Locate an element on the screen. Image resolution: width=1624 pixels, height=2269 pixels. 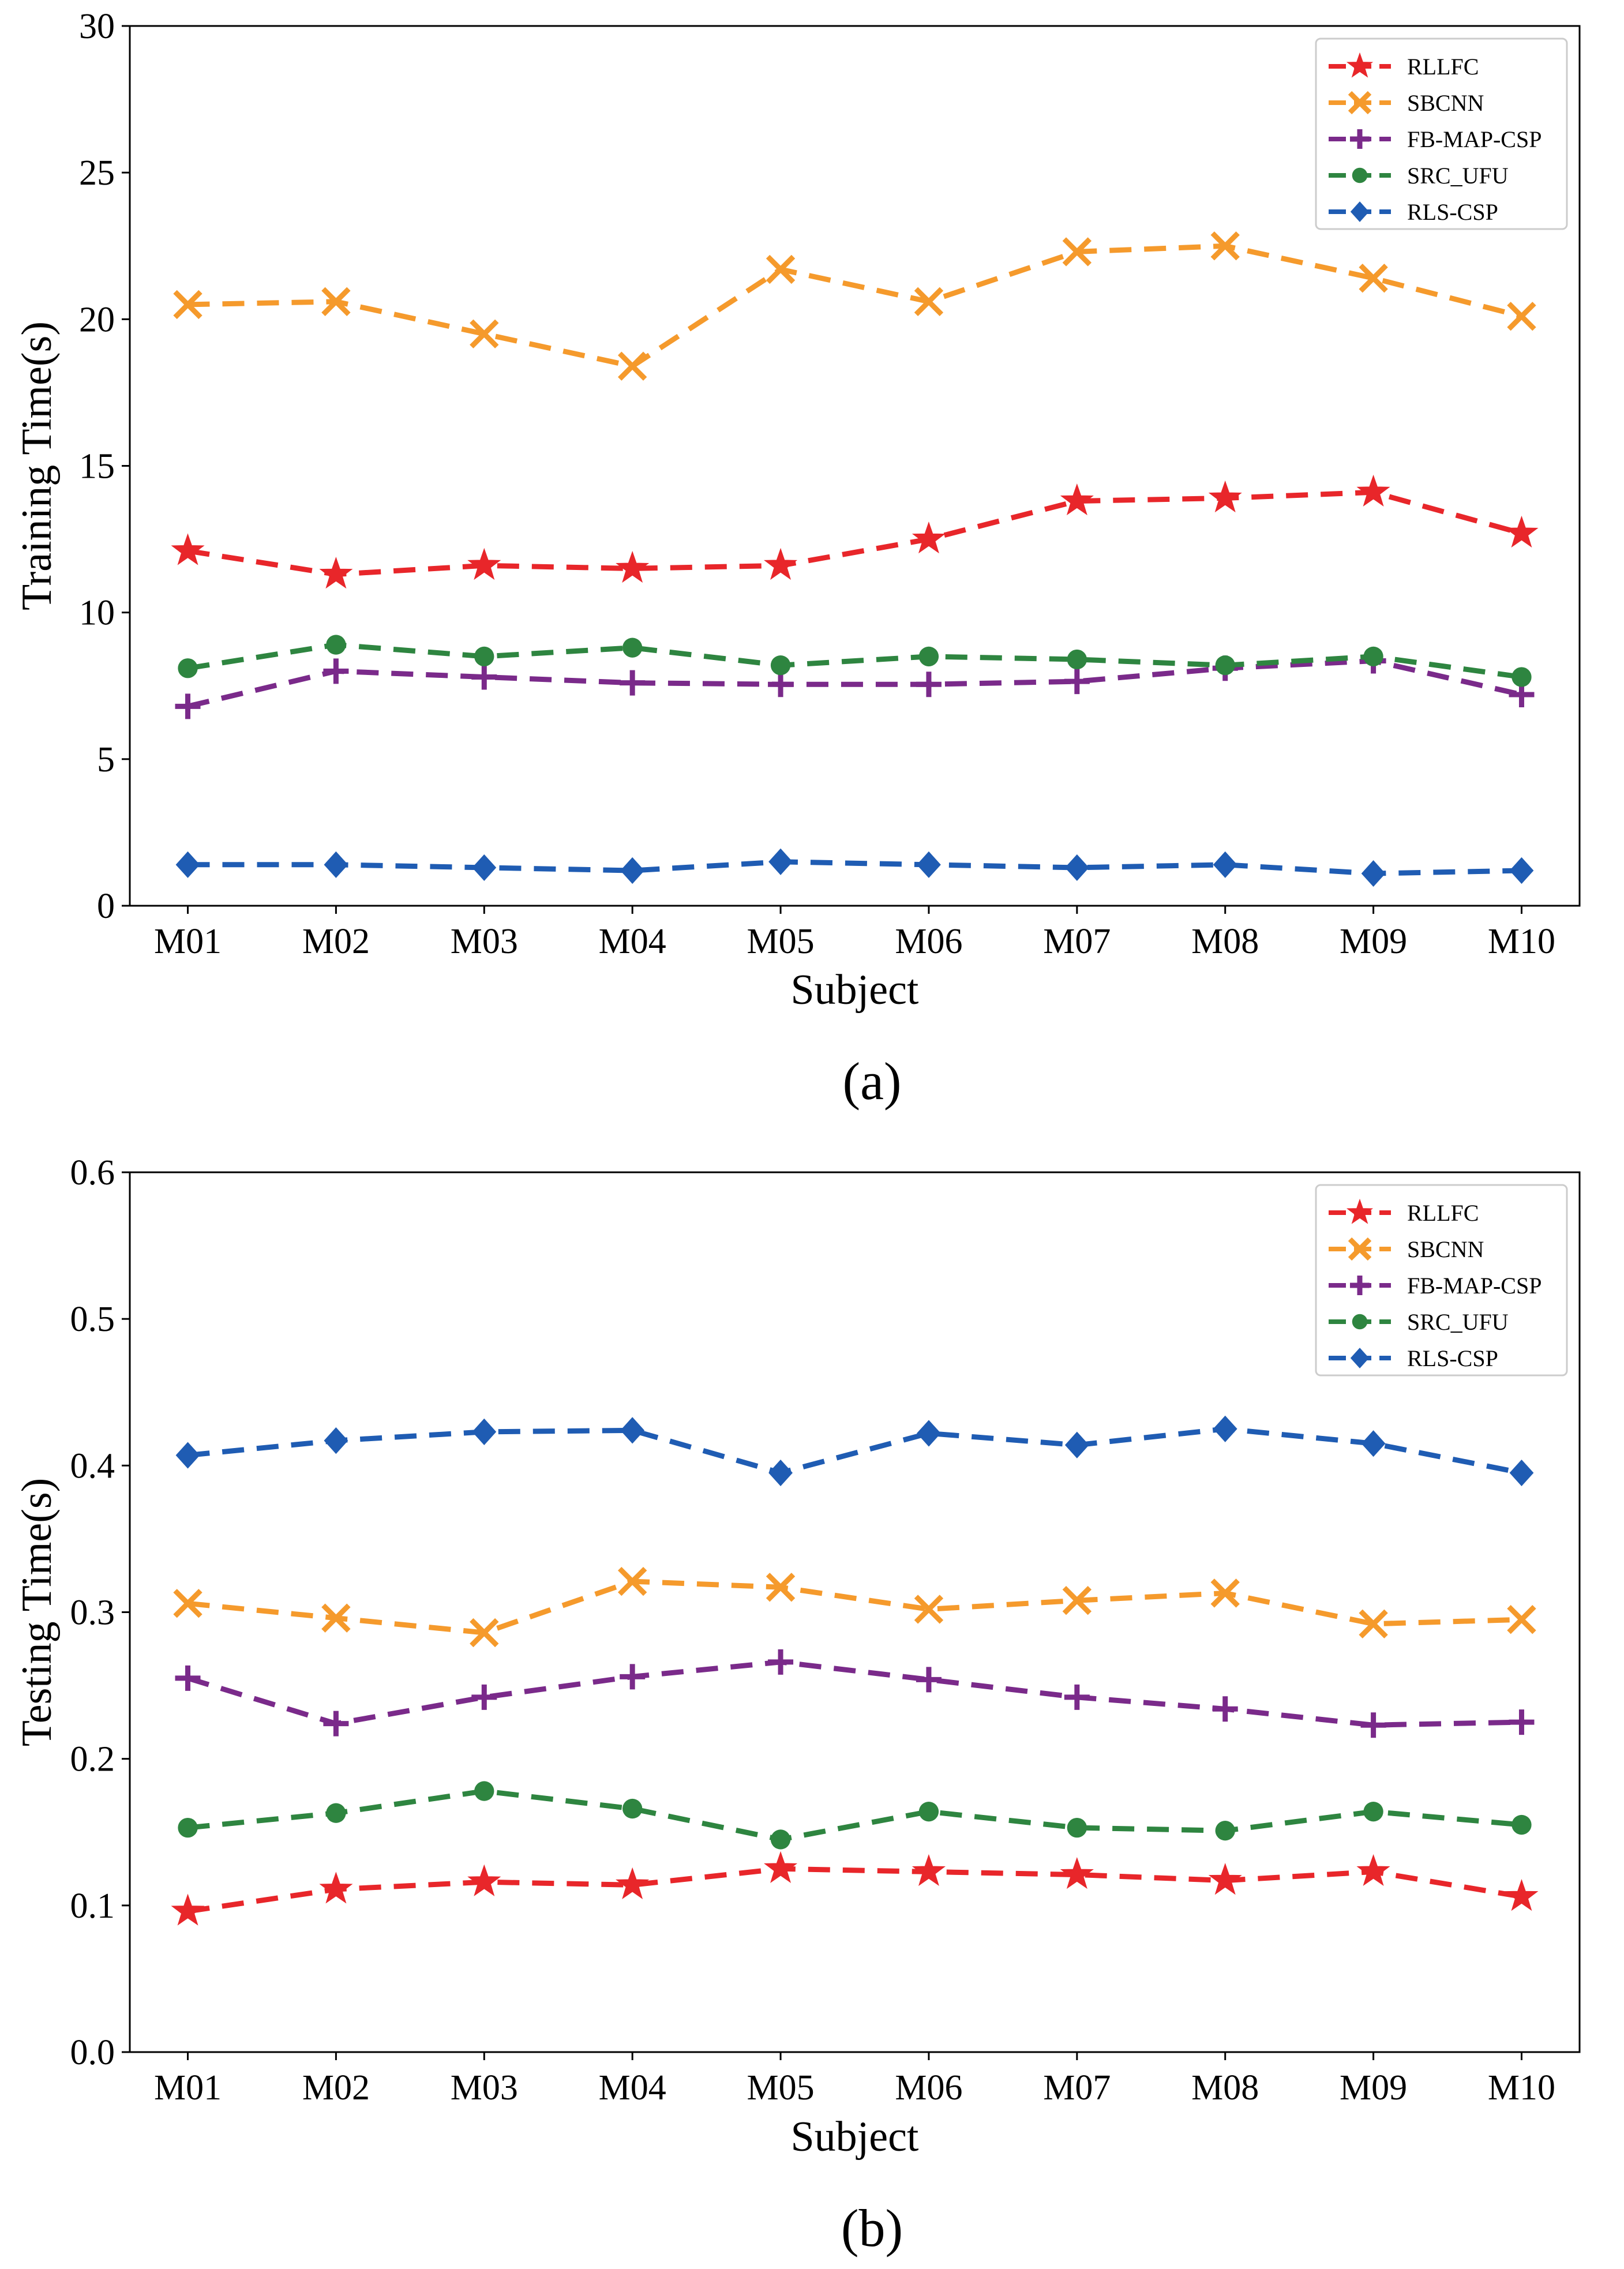
x-tick-label: M06 is located at coordinates (928, 2087).